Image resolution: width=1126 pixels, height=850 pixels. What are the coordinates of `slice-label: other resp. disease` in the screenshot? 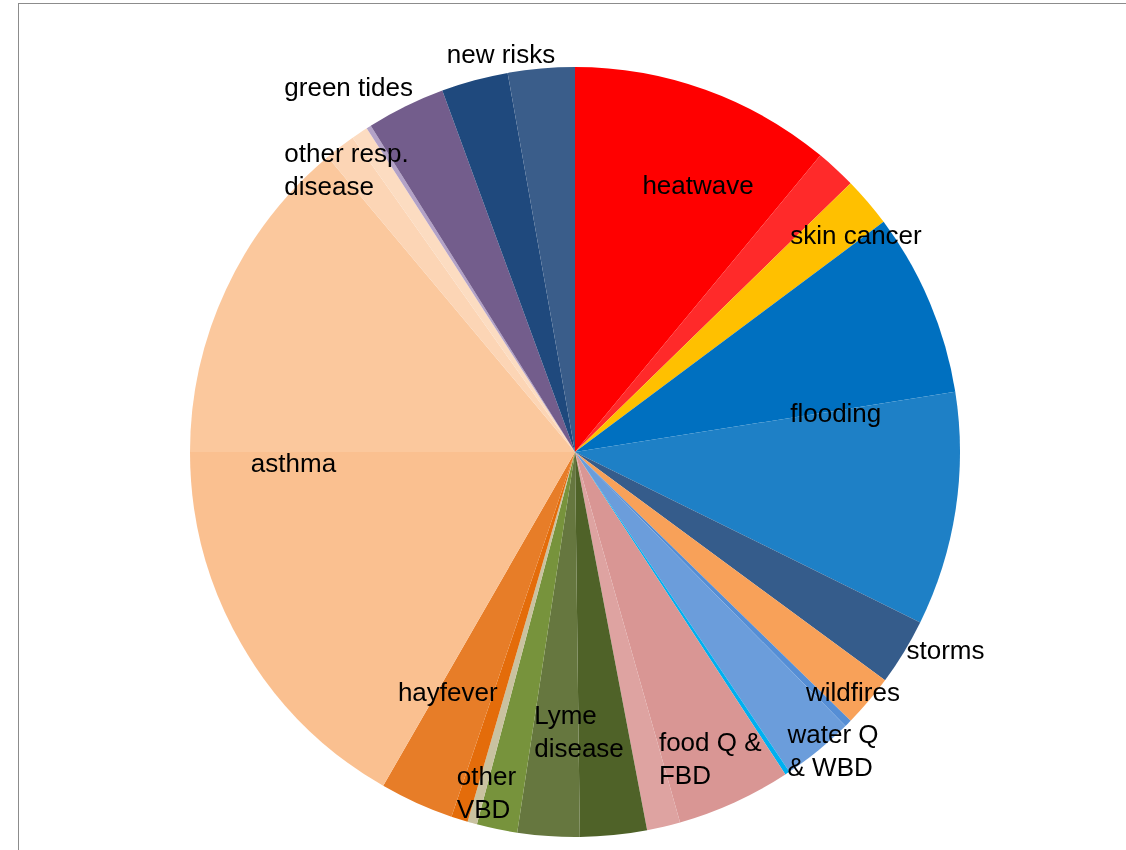 It's located at (346, 170).